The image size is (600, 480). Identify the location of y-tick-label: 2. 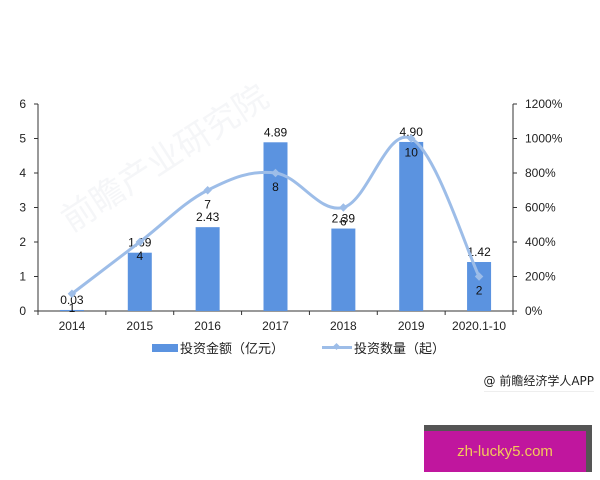
(22, 242).